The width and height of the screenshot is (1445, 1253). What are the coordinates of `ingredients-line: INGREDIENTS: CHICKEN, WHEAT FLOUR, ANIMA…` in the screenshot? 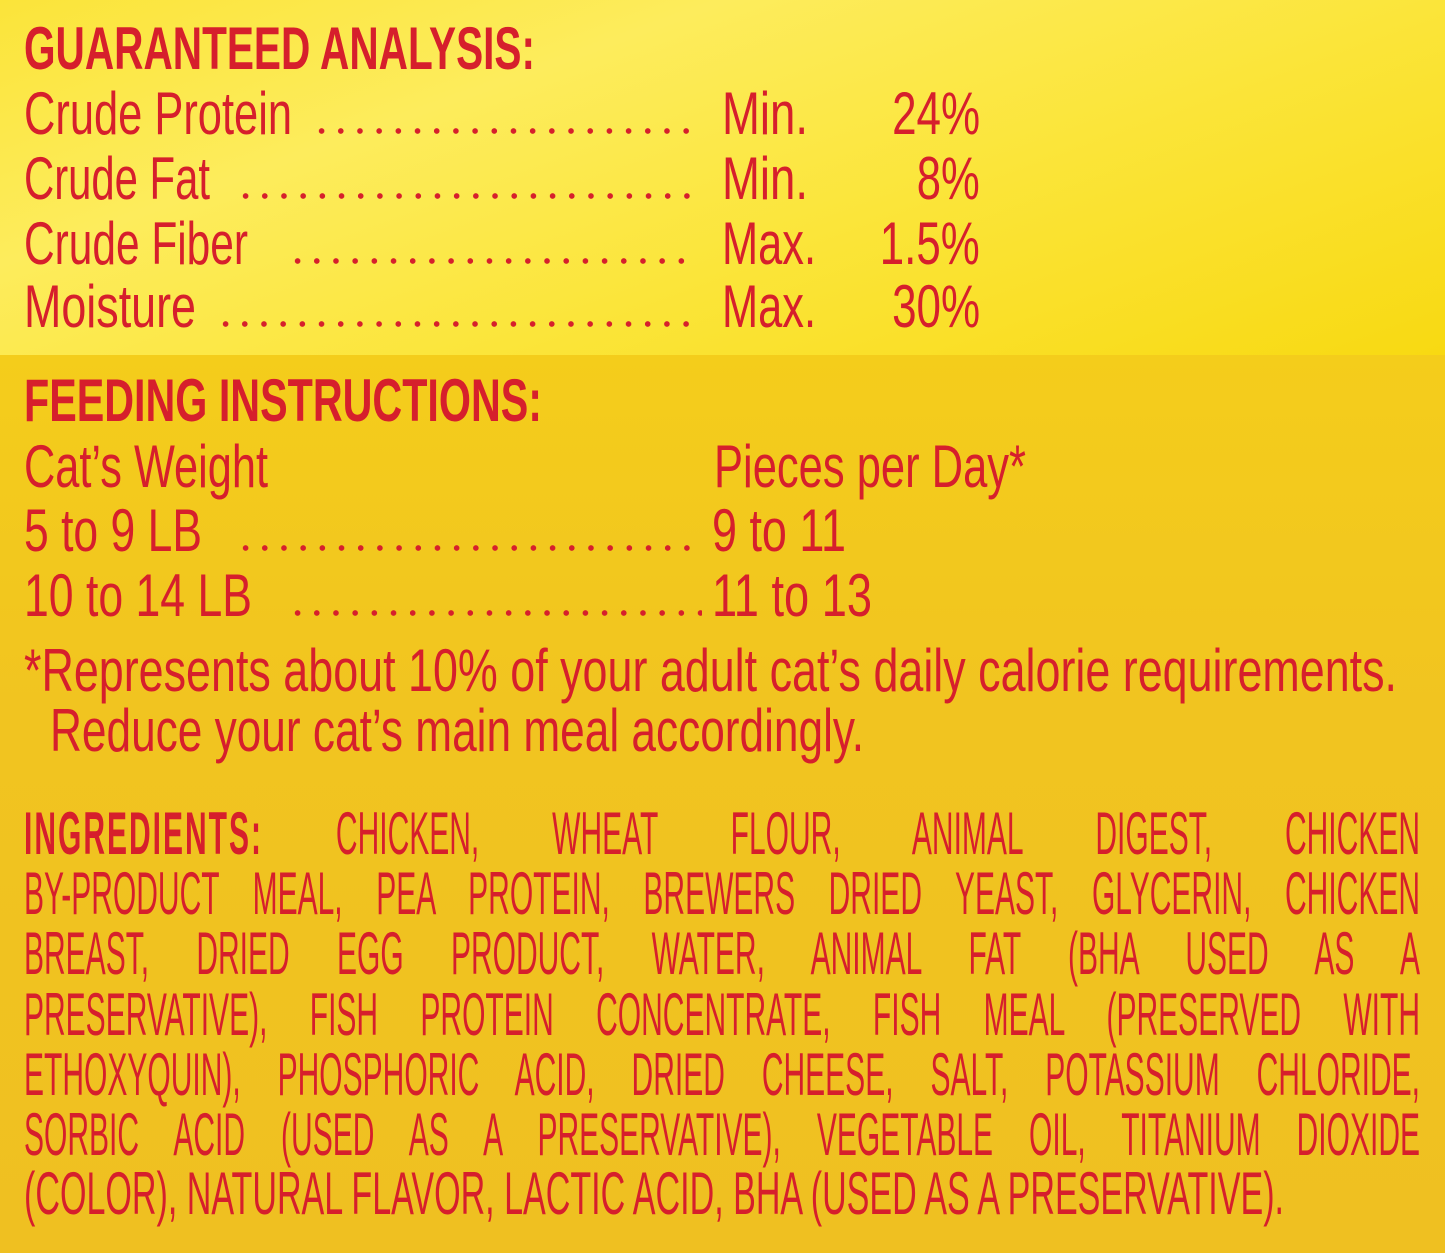 It's located at (722, 834).